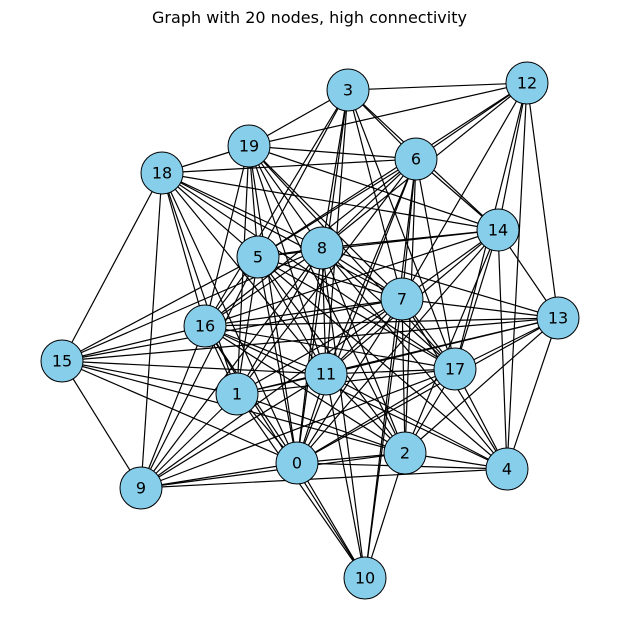 The height and width of the screenshot is (642, 619). Describe the element at coordinates (62, 361) in the screenshot. I see `node-label: 15` at that location.